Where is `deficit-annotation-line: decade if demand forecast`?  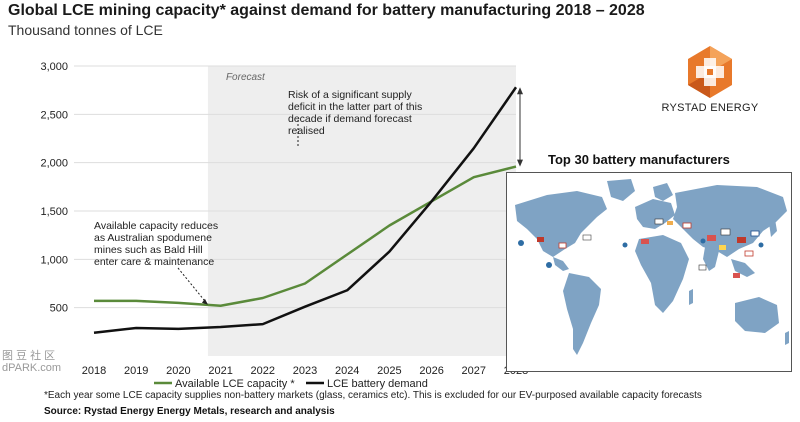
deficit-annotation-line: decade if demand forecast is located at coordinates (350, 119).